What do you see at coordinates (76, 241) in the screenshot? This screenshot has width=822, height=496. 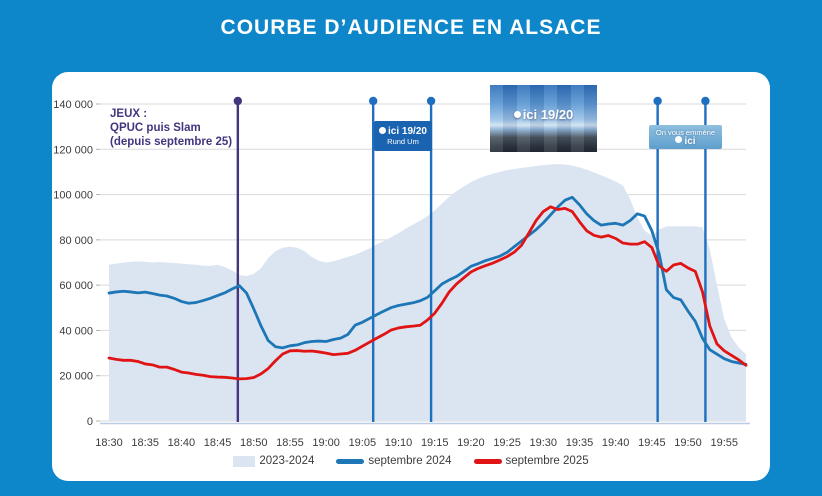 I see `y-tick-label: 80 000` at bounding box center [76, 241].